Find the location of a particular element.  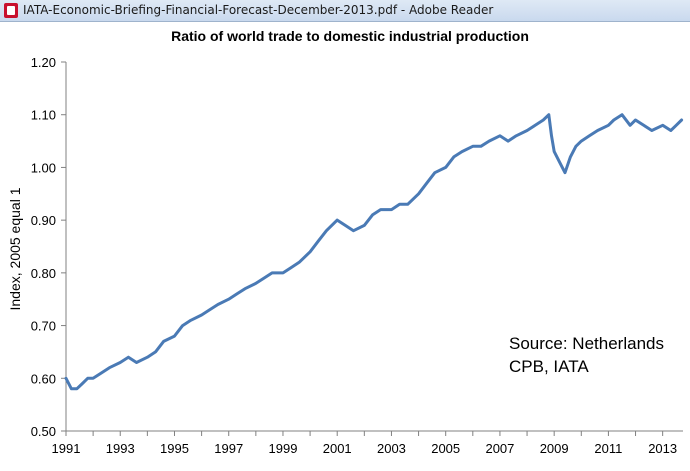

source-annotation: Source: Netherlands CPB, IATA is located at coordinates (586, 355).